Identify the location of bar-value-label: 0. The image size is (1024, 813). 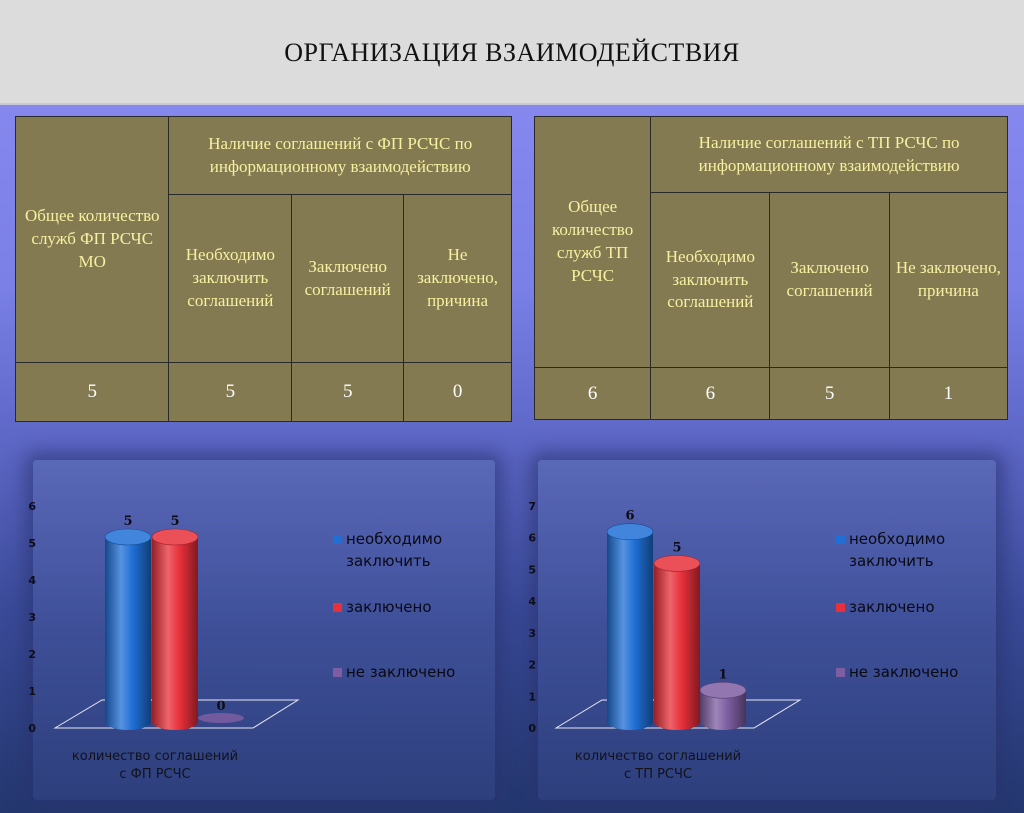
(220, 706).